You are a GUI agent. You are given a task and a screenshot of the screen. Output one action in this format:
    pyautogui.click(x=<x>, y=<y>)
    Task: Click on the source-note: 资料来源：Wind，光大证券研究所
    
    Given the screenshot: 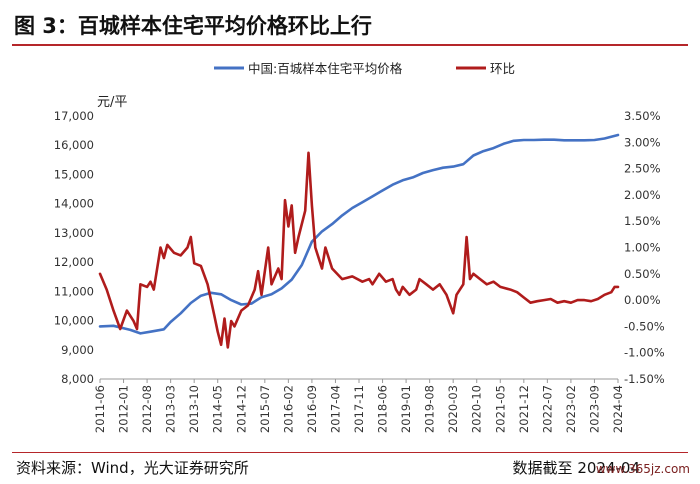 What is the action you would take?
    pyautogui.click(x=132, y=468)
    